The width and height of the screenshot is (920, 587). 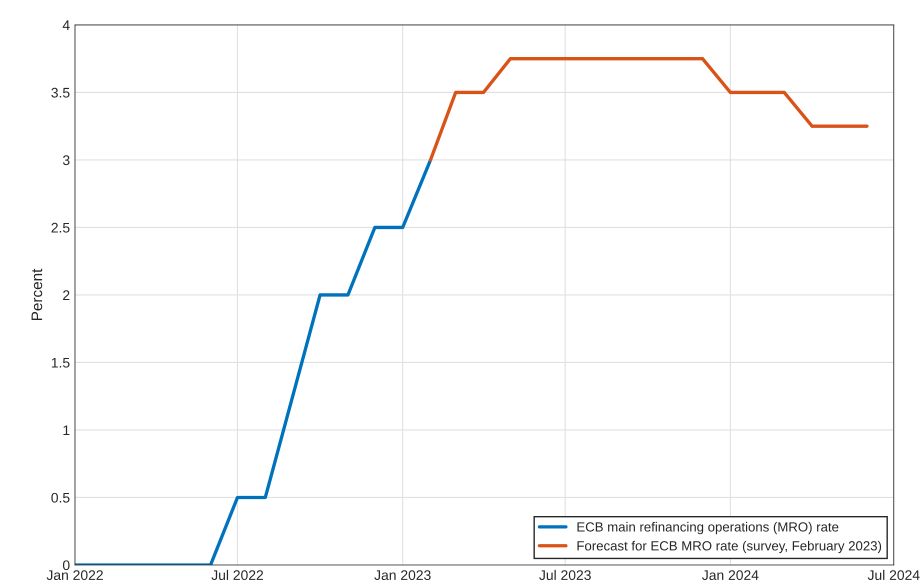 I want to click on y-tick-label: 3, so click(x=66, y=160).